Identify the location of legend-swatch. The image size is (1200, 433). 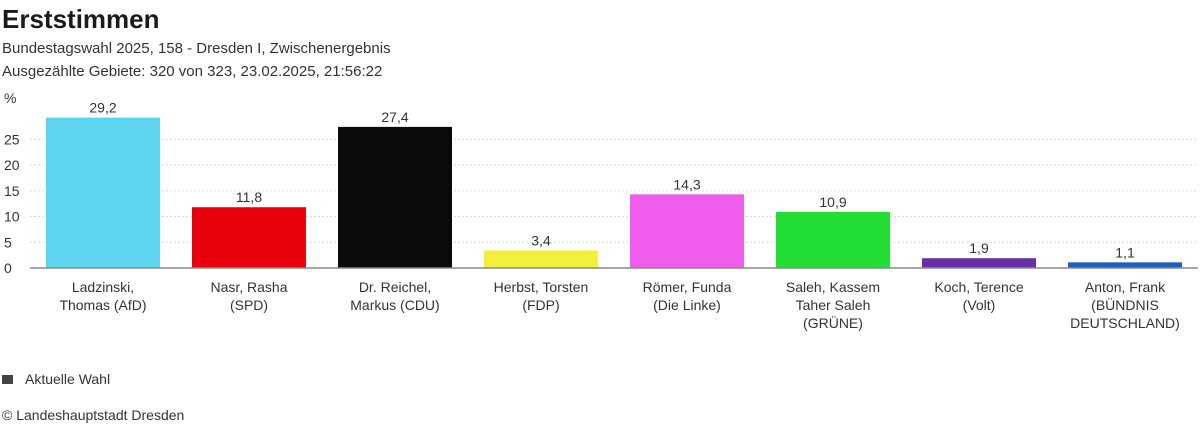
(7, 379).